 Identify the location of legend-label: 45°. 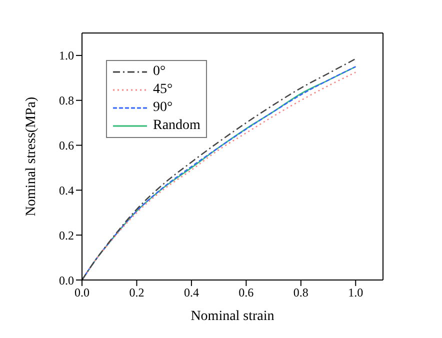
(163, 90).